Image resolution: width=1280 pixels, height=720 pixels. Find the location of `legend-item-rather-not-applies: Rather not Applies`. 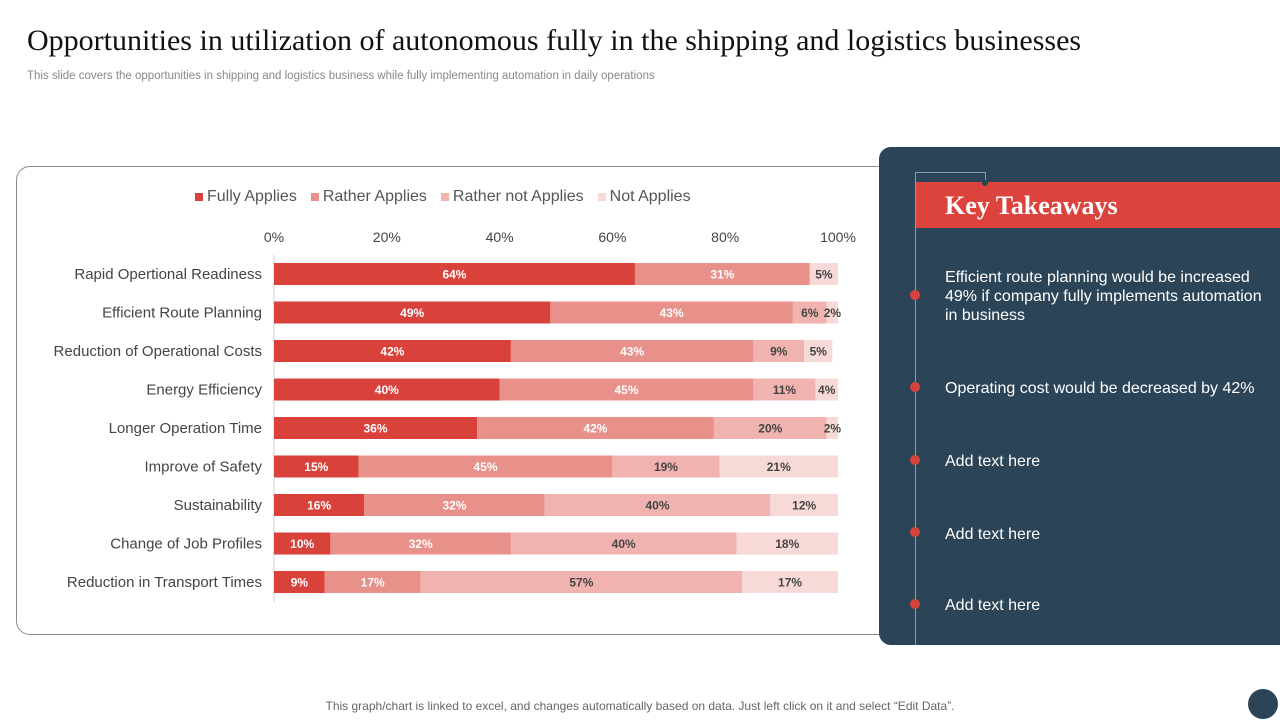

legend-item-rather-not-applies: Rather not Applies is located at coordinates (512, 197).